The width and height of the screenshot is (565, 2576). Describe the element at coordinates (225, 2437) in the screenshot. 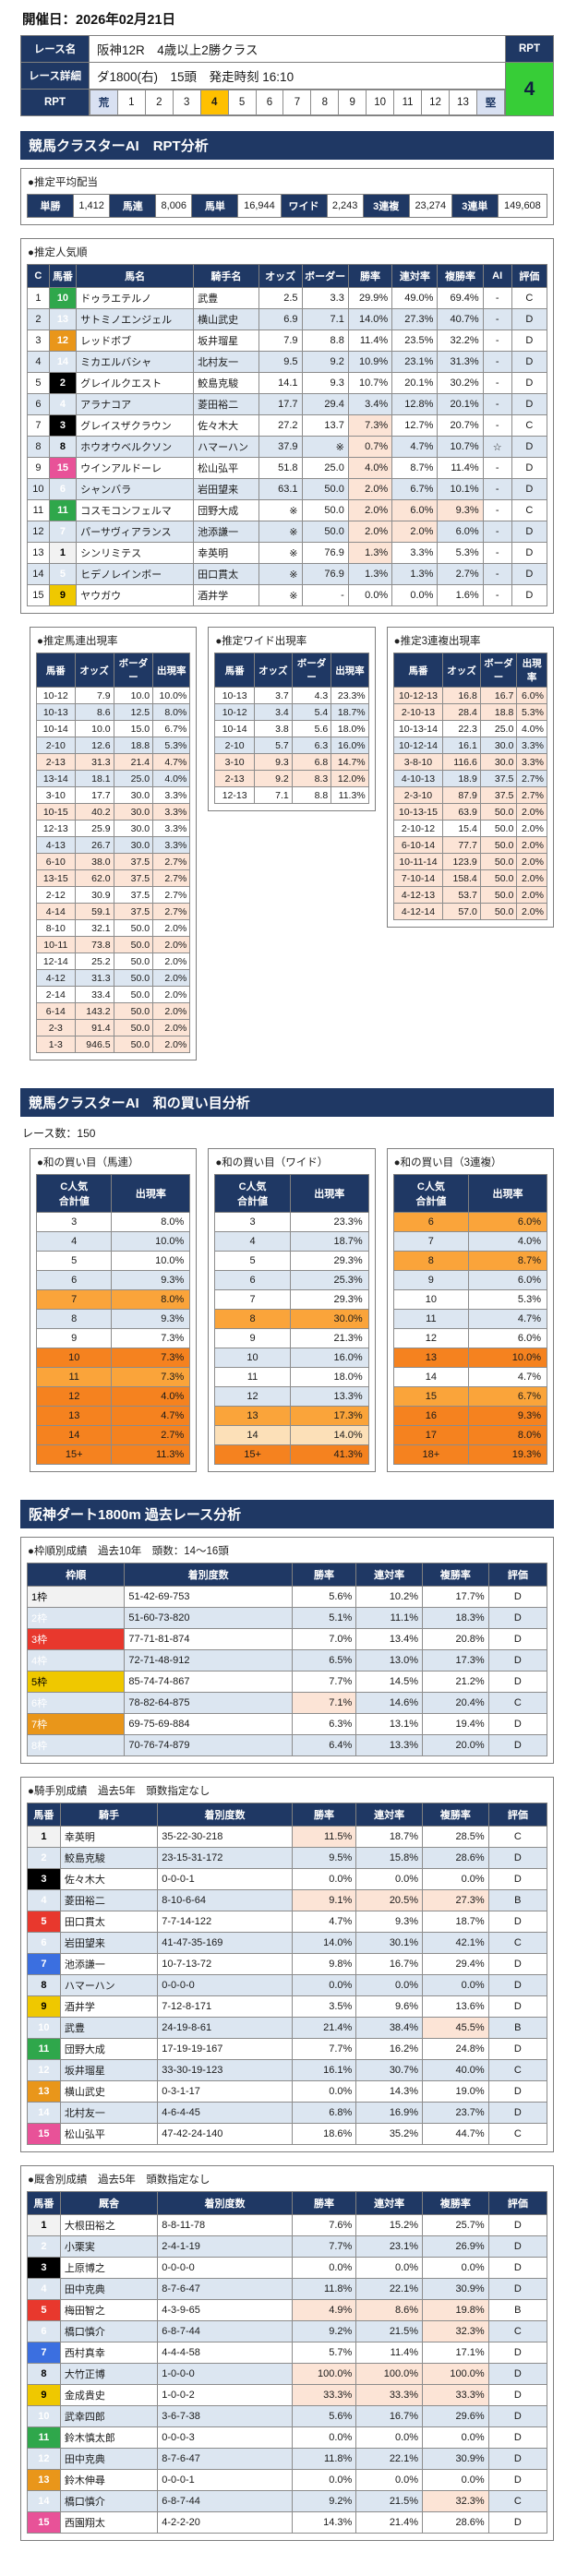

I see `record-cell: 0-0-0-3` at that location.